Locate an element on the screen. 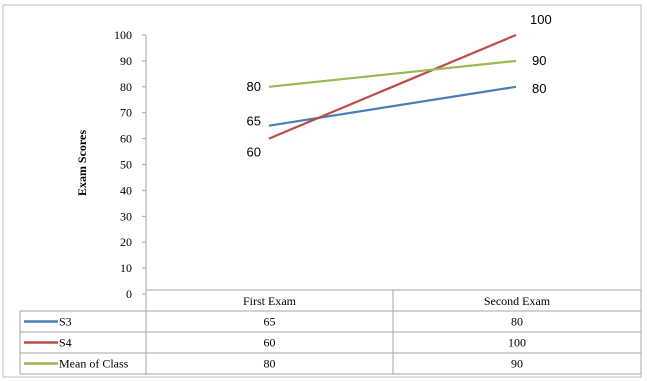  data-label: 100 is located at coordinates (541, 19).